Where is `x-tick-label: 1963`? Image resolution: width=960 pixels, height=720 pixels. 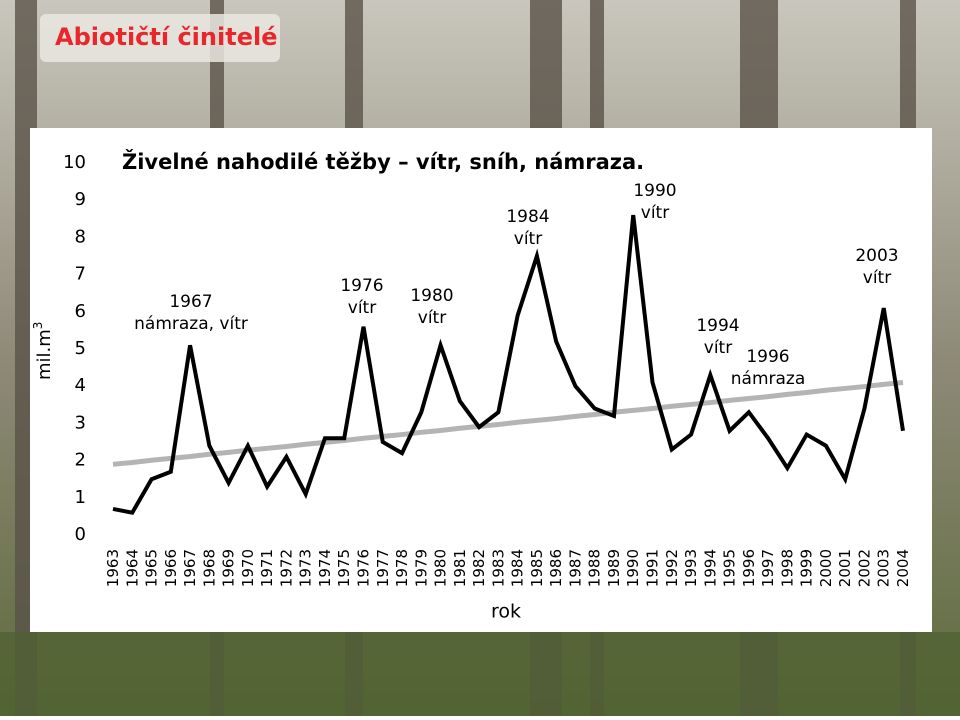
x-tick-label: 1963 is located at coordinates (113, 568).